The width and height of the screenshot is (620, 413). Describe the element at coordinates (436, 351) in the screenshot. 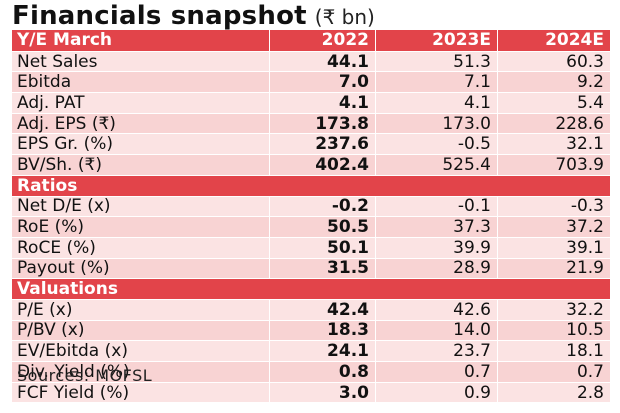

I see `row-value: 23.7` at that location.